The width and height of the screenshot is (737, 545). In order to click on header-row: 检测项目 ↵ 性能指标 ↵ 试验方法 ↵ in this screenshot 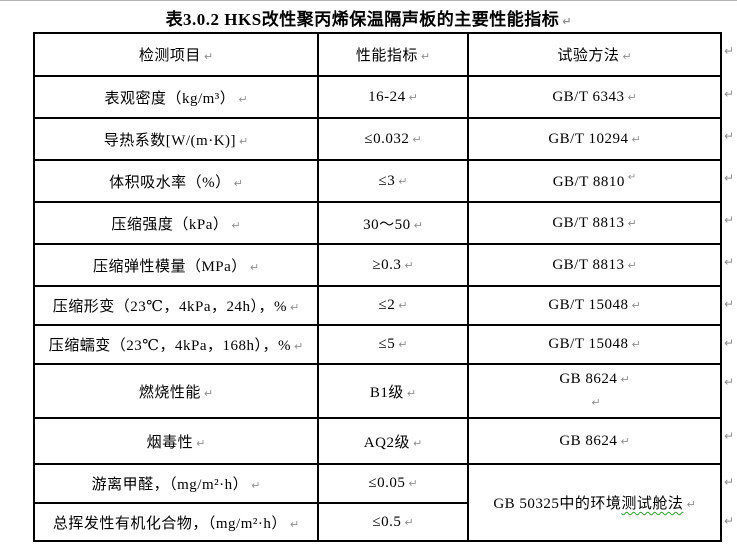, I will do `click(377, 54)`.